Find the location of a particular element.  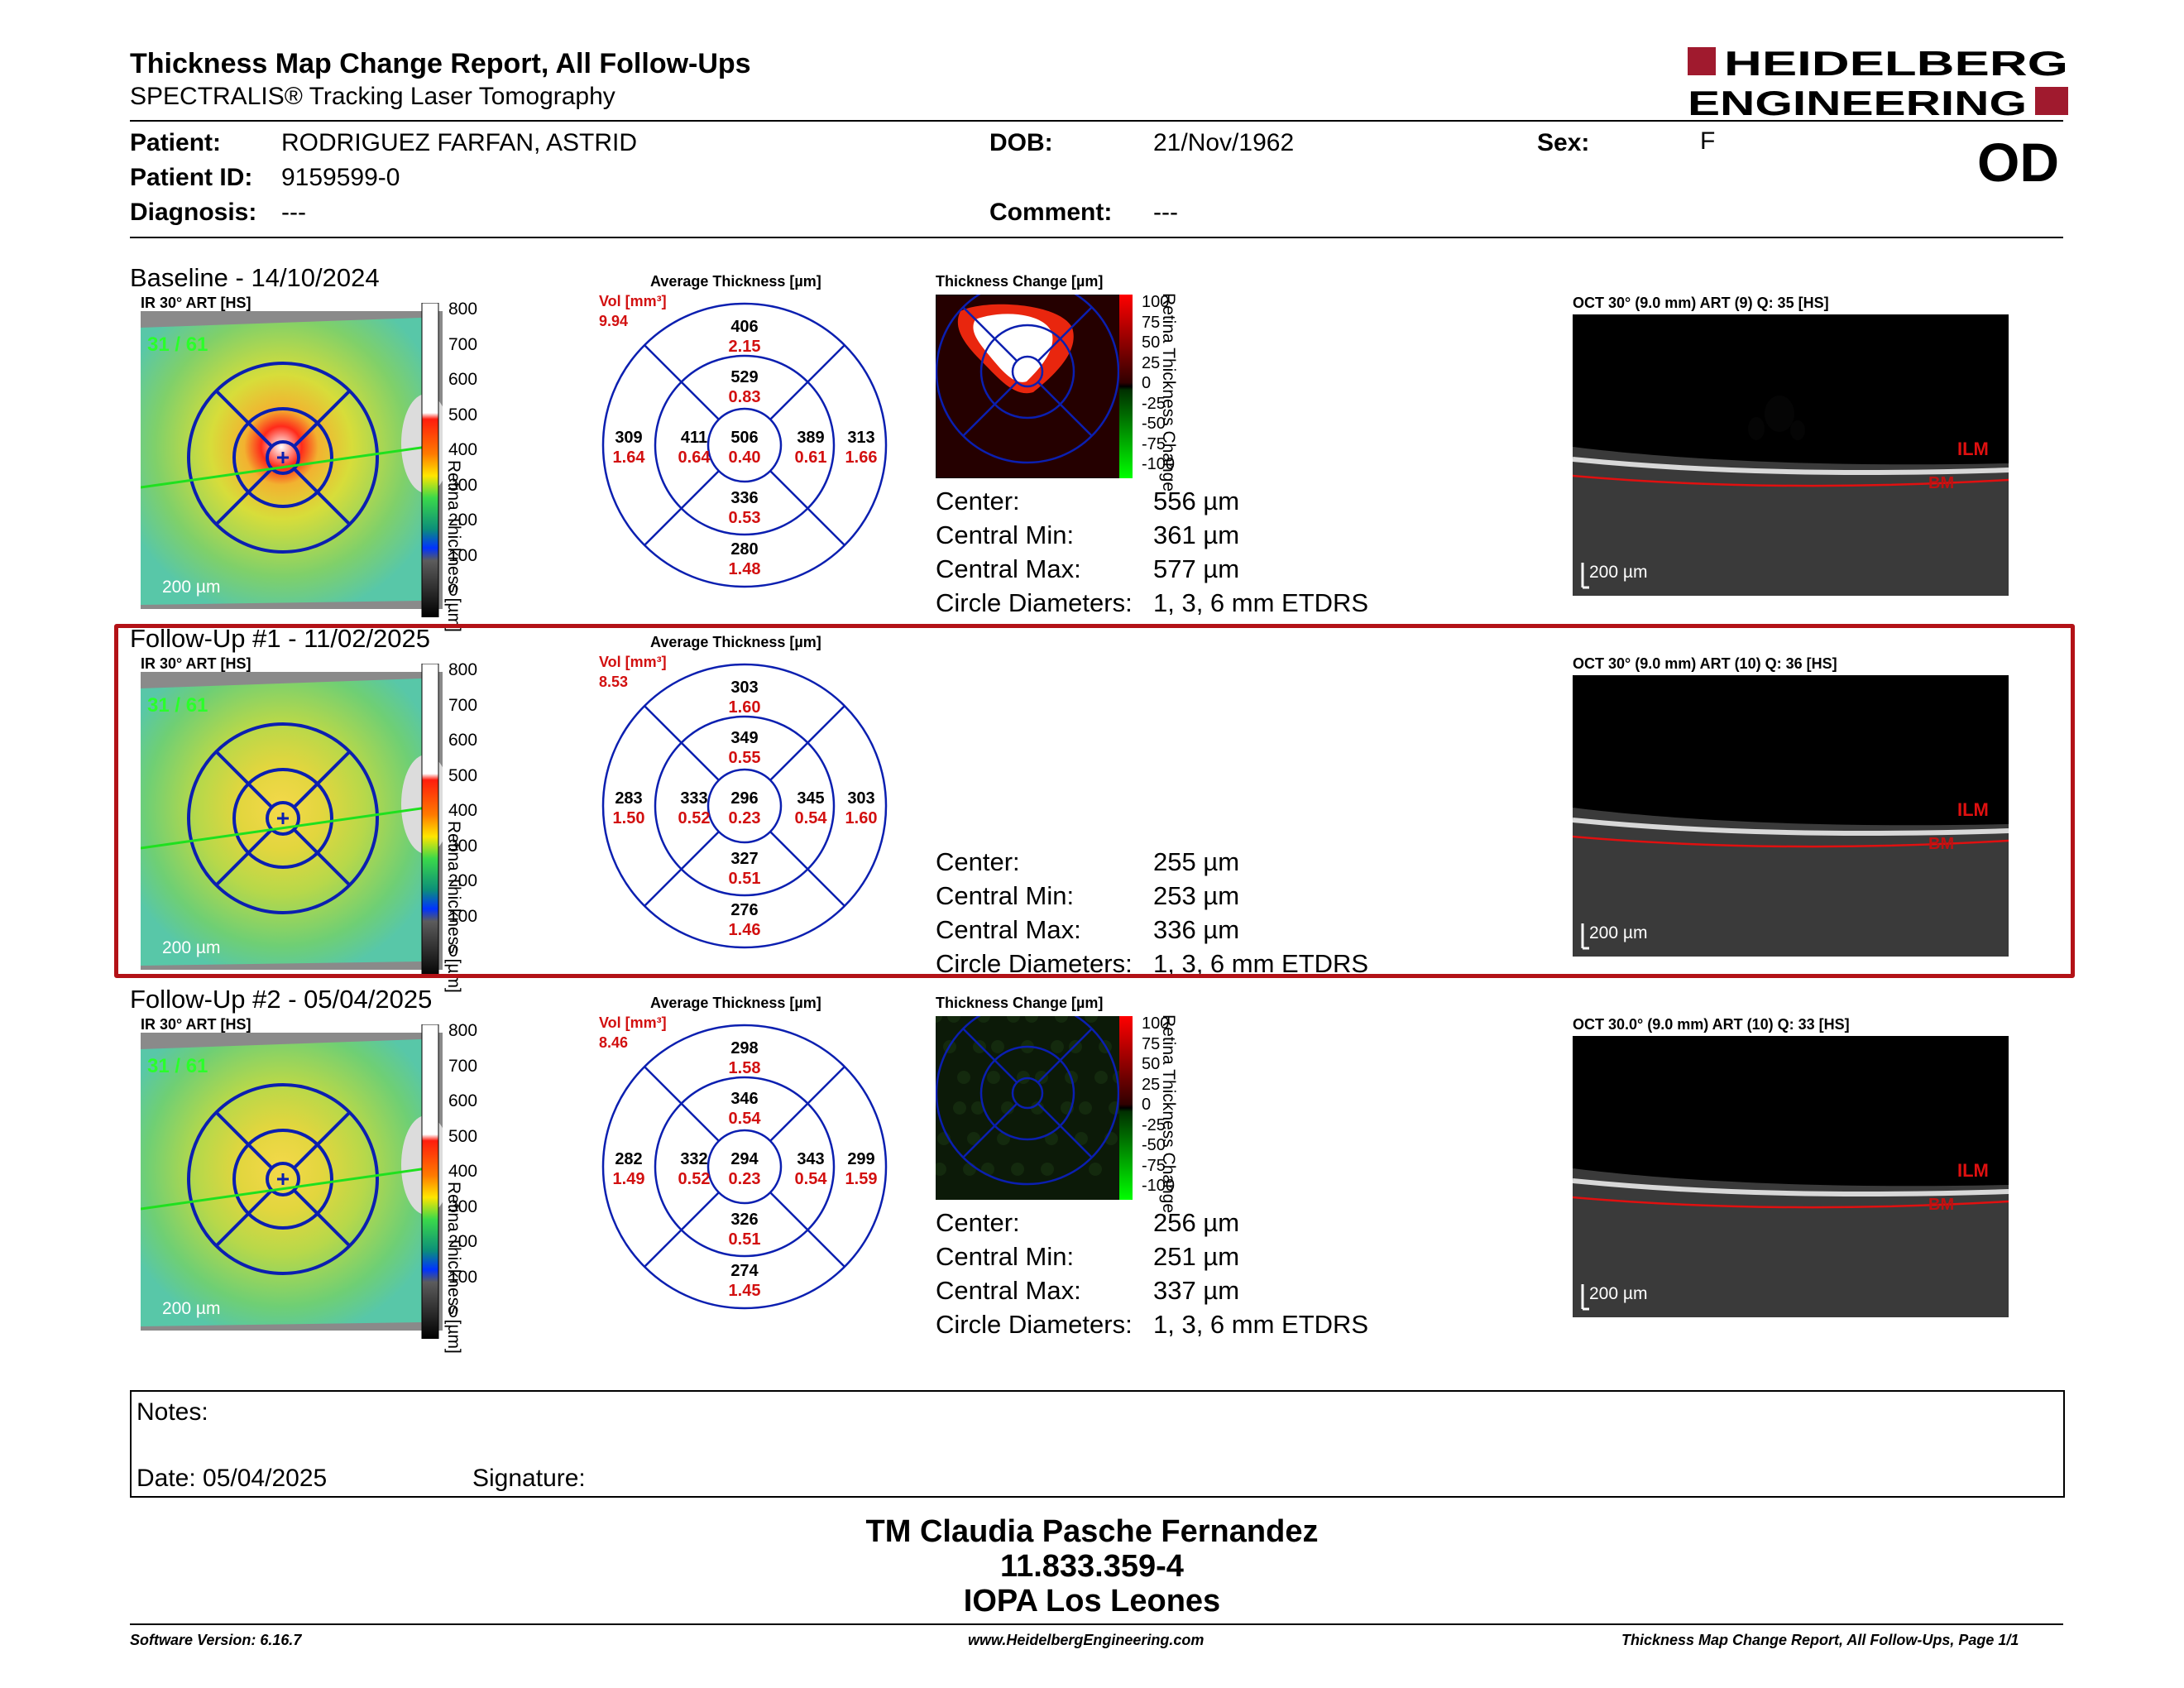

grid-outer_tmp-thickness: 283 is located at coordinates (628, 798).